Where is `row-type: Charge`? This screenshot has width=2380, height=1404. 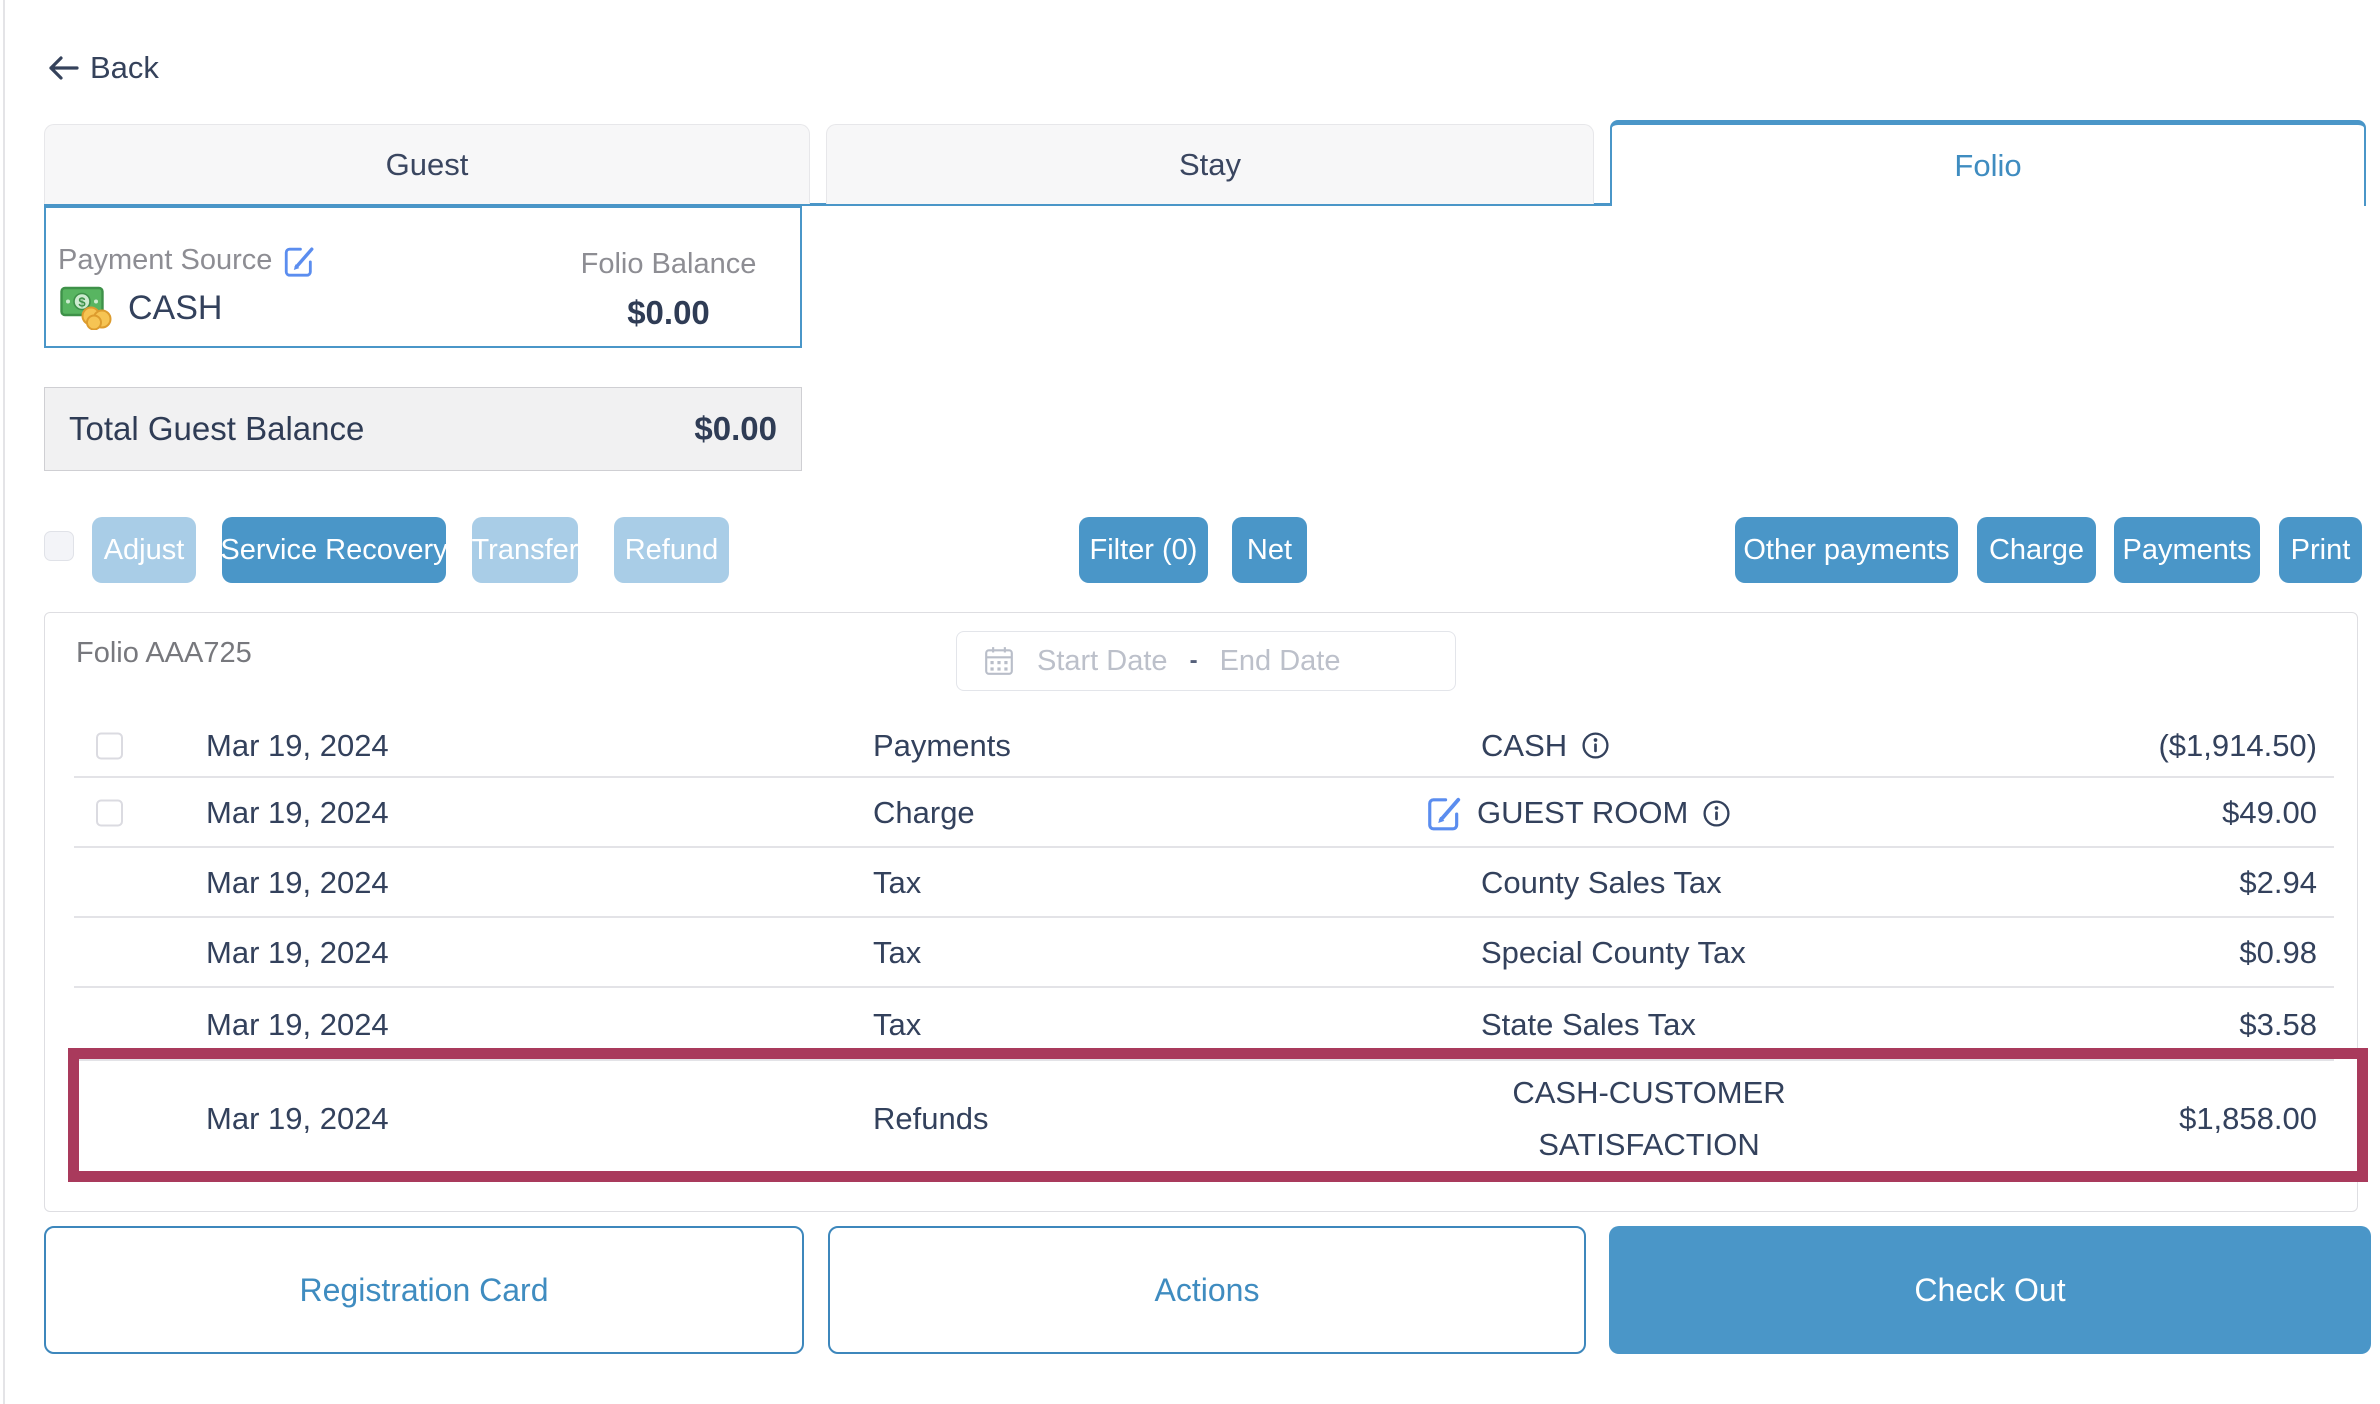
row-type: Charge is located at coordinates (924, 812).